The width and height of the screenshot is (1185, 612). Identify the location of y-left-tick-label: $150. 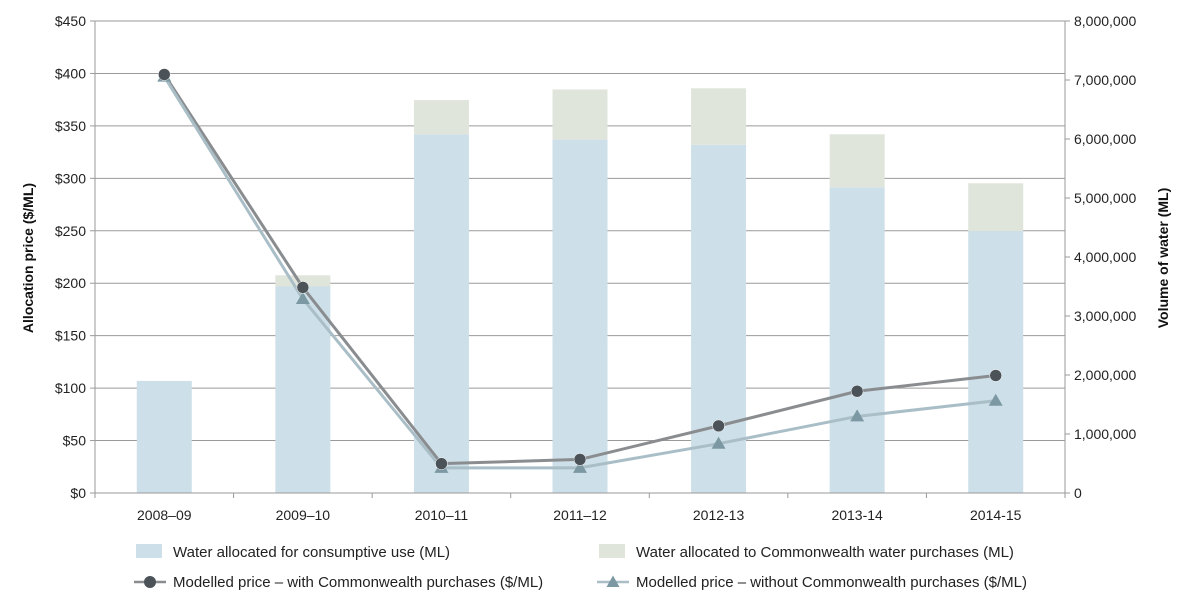
(70, 336).